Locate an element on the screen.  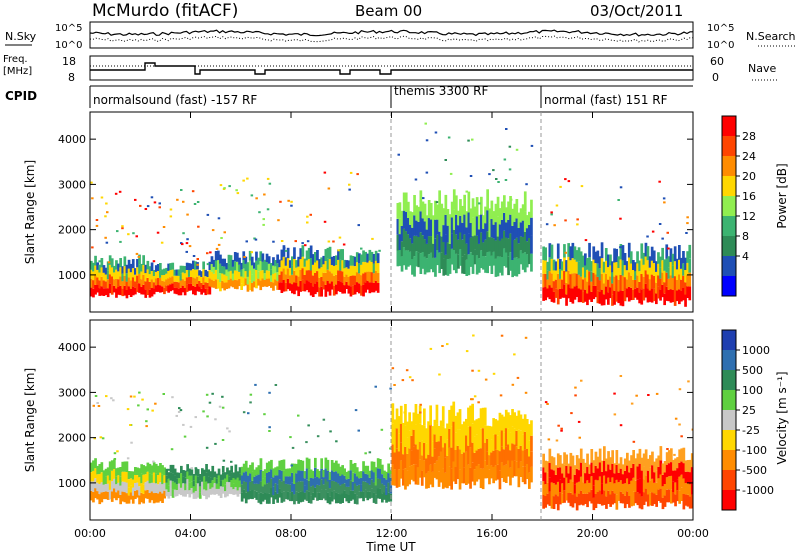
colorbar-tick-label: 20 is located at coordinates (749, 176).